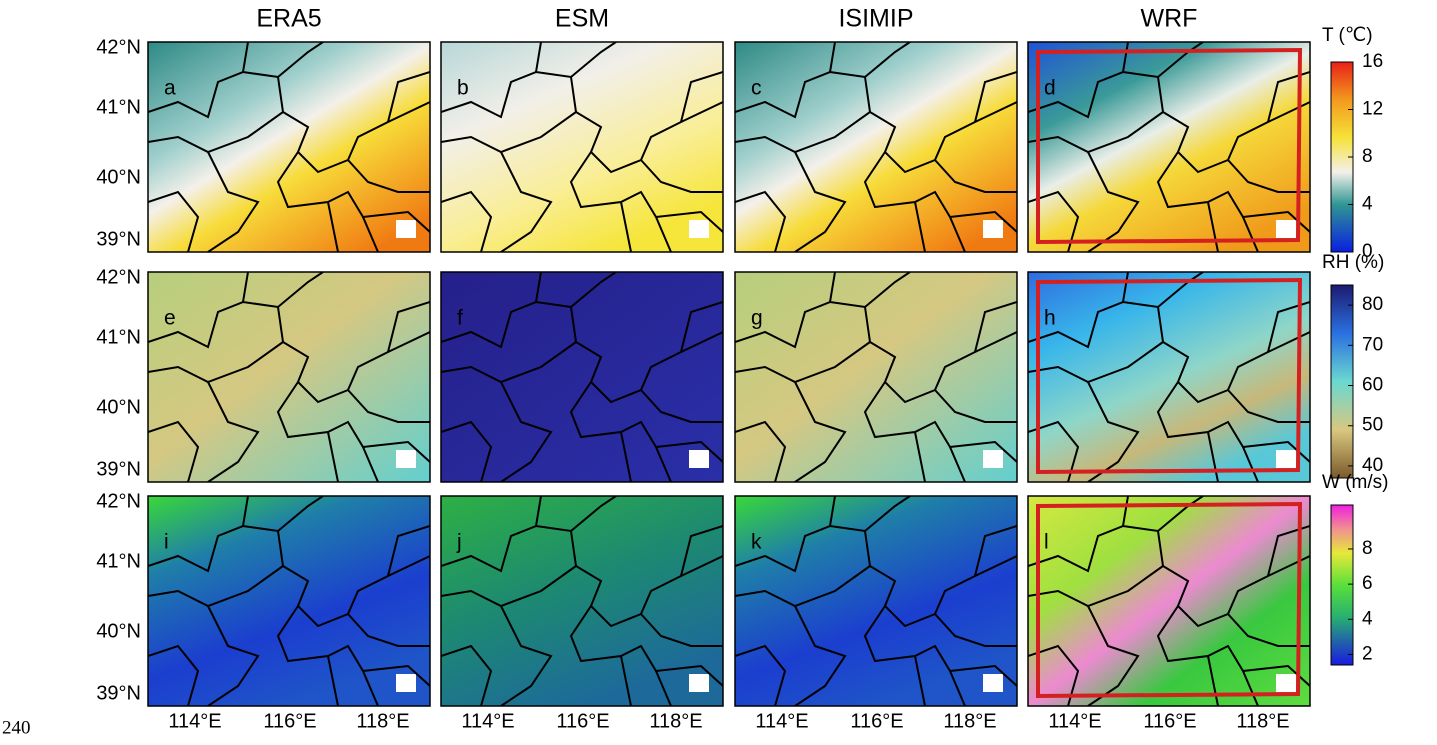 This screenshot has height=745, width=1437. What do you see at coordinates (1046, 542) in the screenshot?
I see `panel-letter: l` at bounding box center [1046, 542].